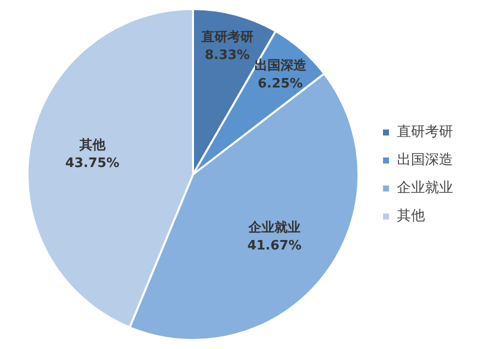  I want to click on slice-label: 企业就业, so click(273, 227).